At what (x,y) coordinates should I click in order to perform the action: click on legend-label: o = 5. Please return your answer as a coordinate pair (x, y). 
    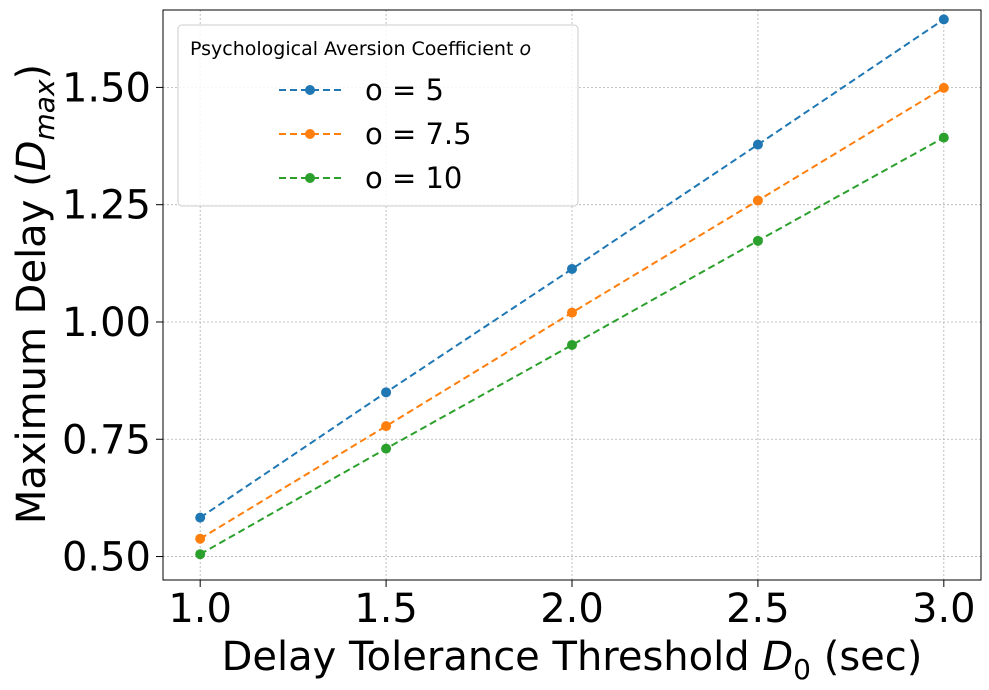
    Looking at the image, I should click on (404, 90).